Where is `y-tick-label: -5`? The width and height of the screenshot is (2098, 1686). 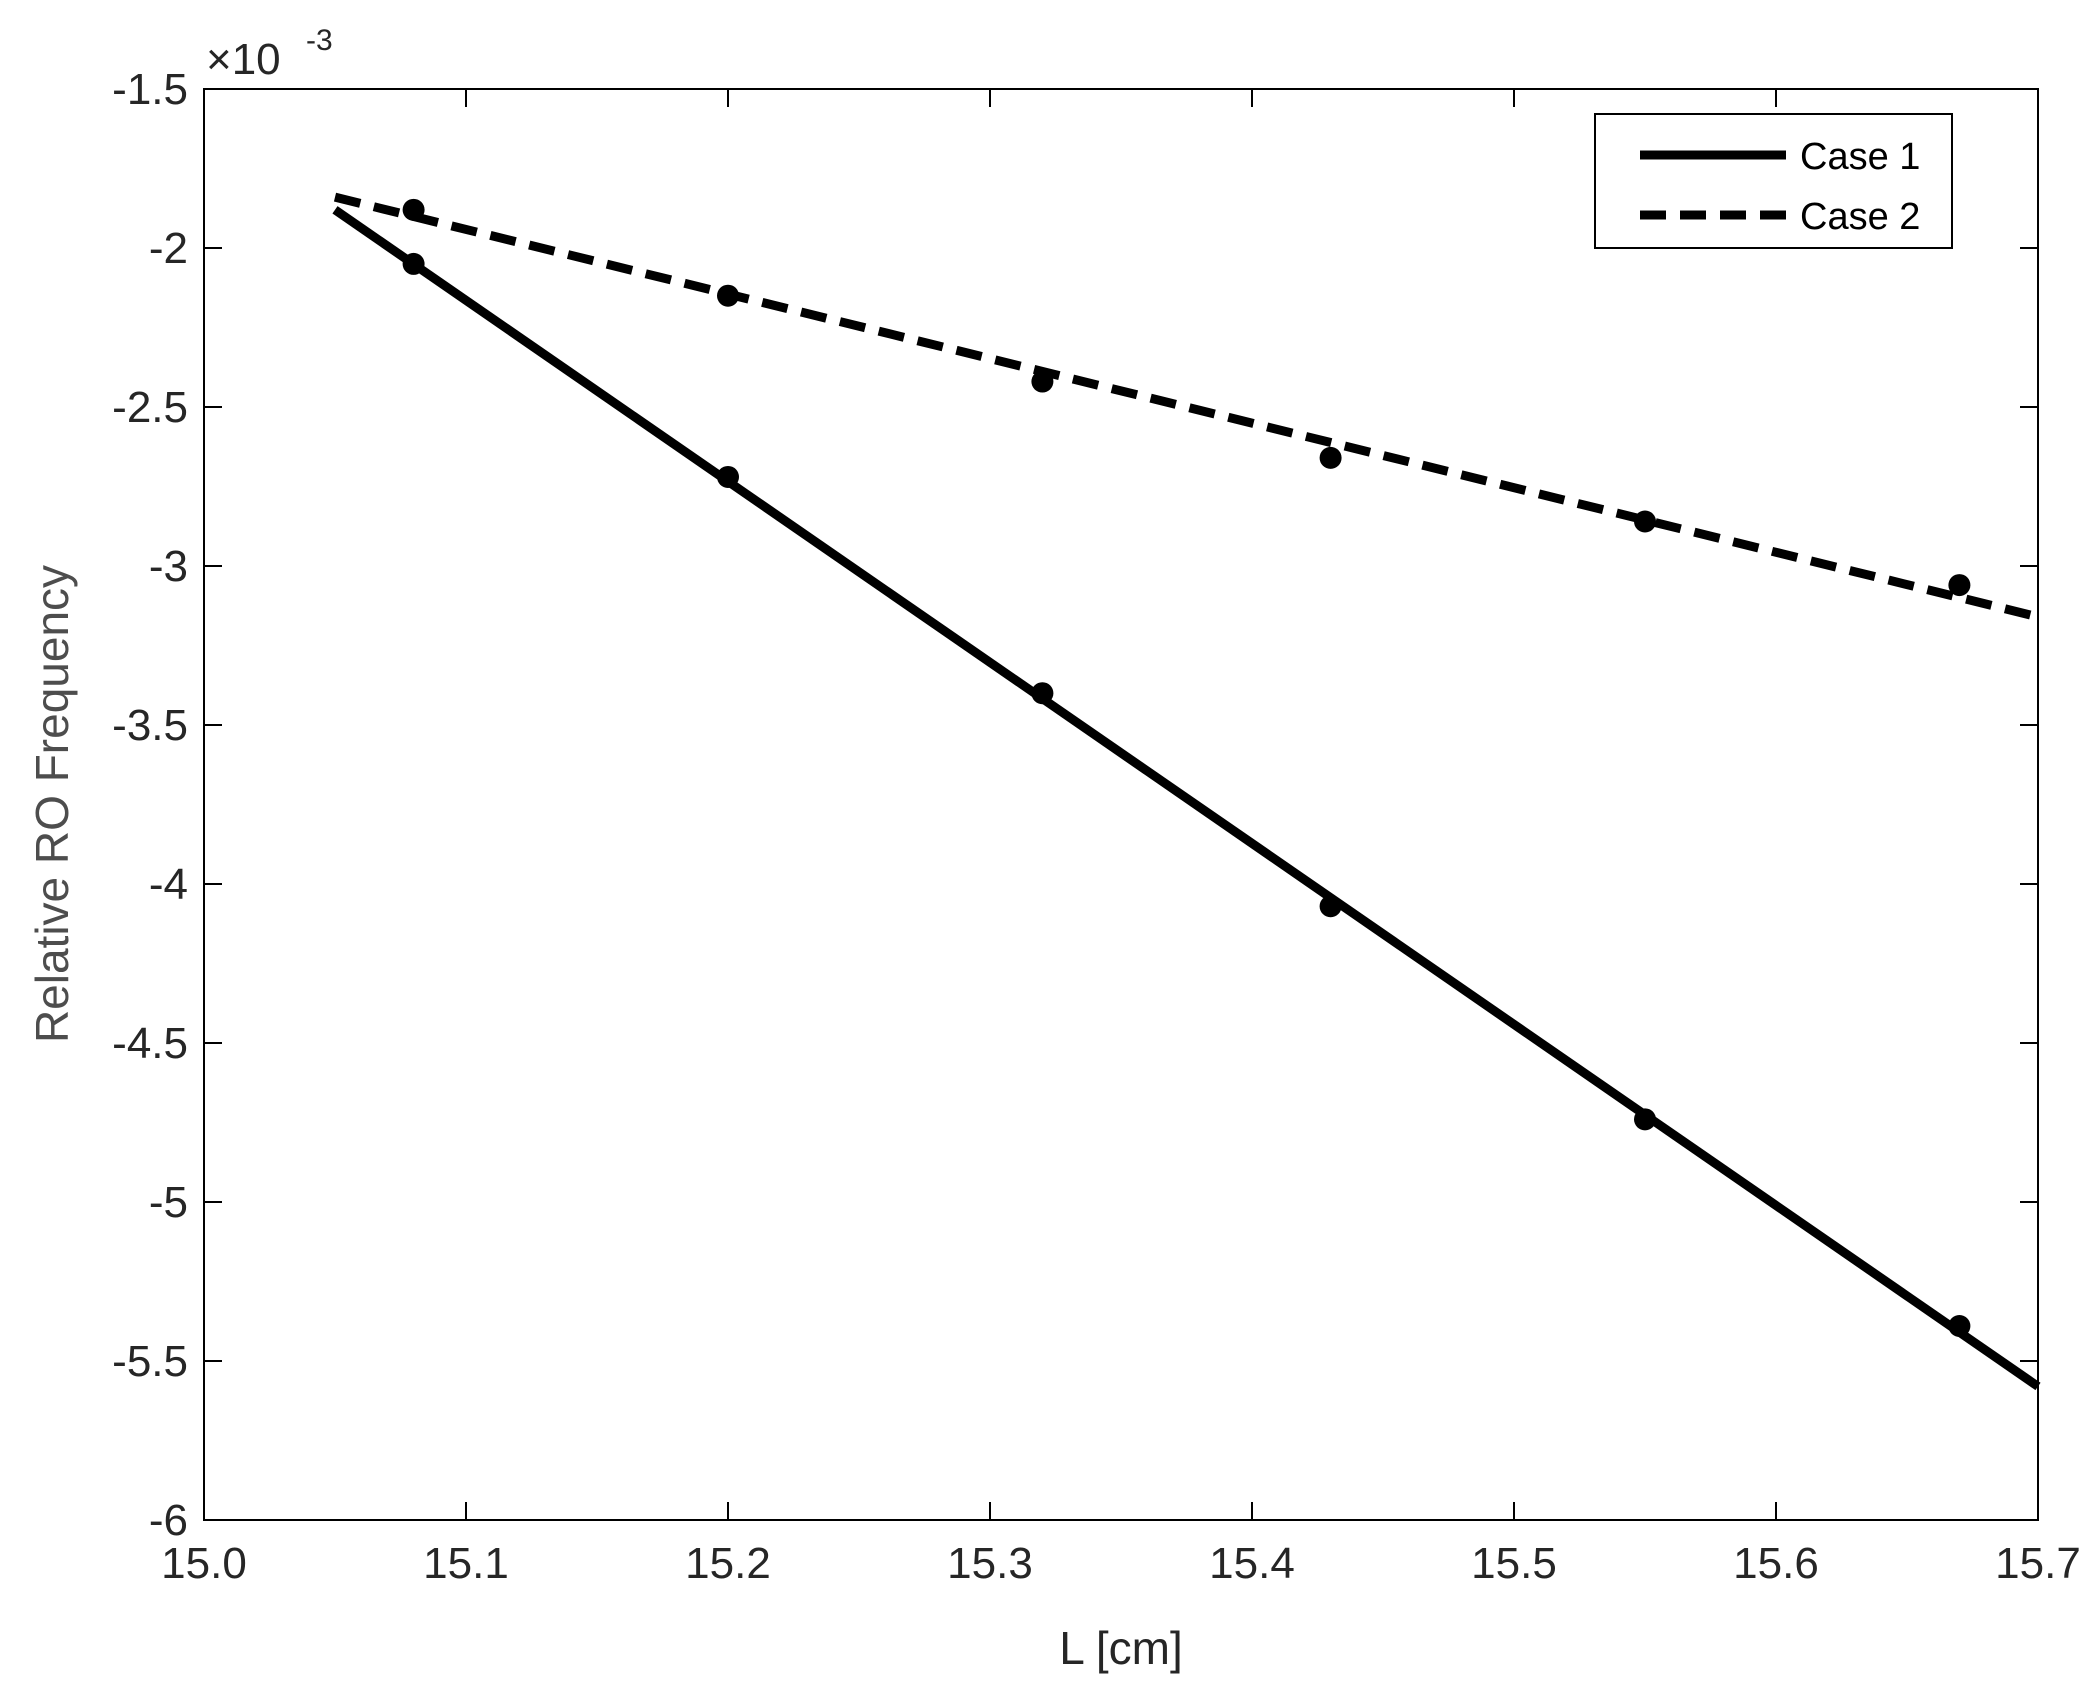 y-tick-label: -5 is located at coordinates (168, 1202).